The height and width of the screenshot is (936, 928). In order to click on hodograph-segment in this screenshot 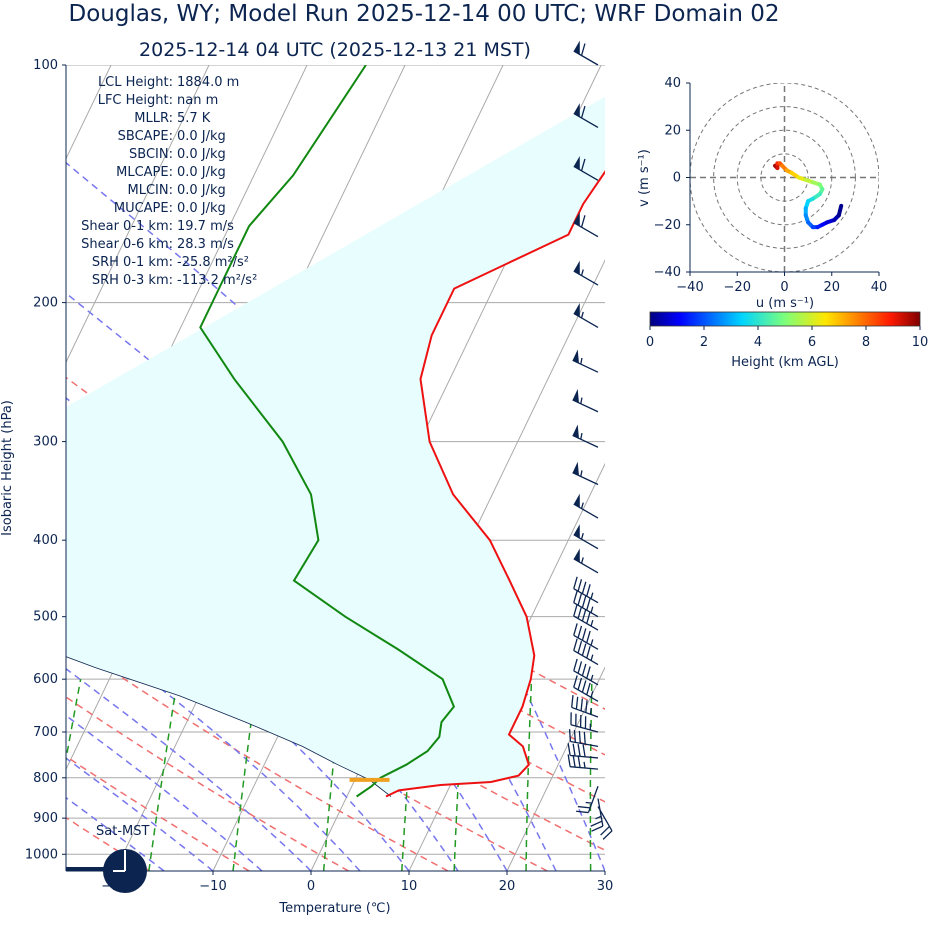, I will do `click(840, 210)`.